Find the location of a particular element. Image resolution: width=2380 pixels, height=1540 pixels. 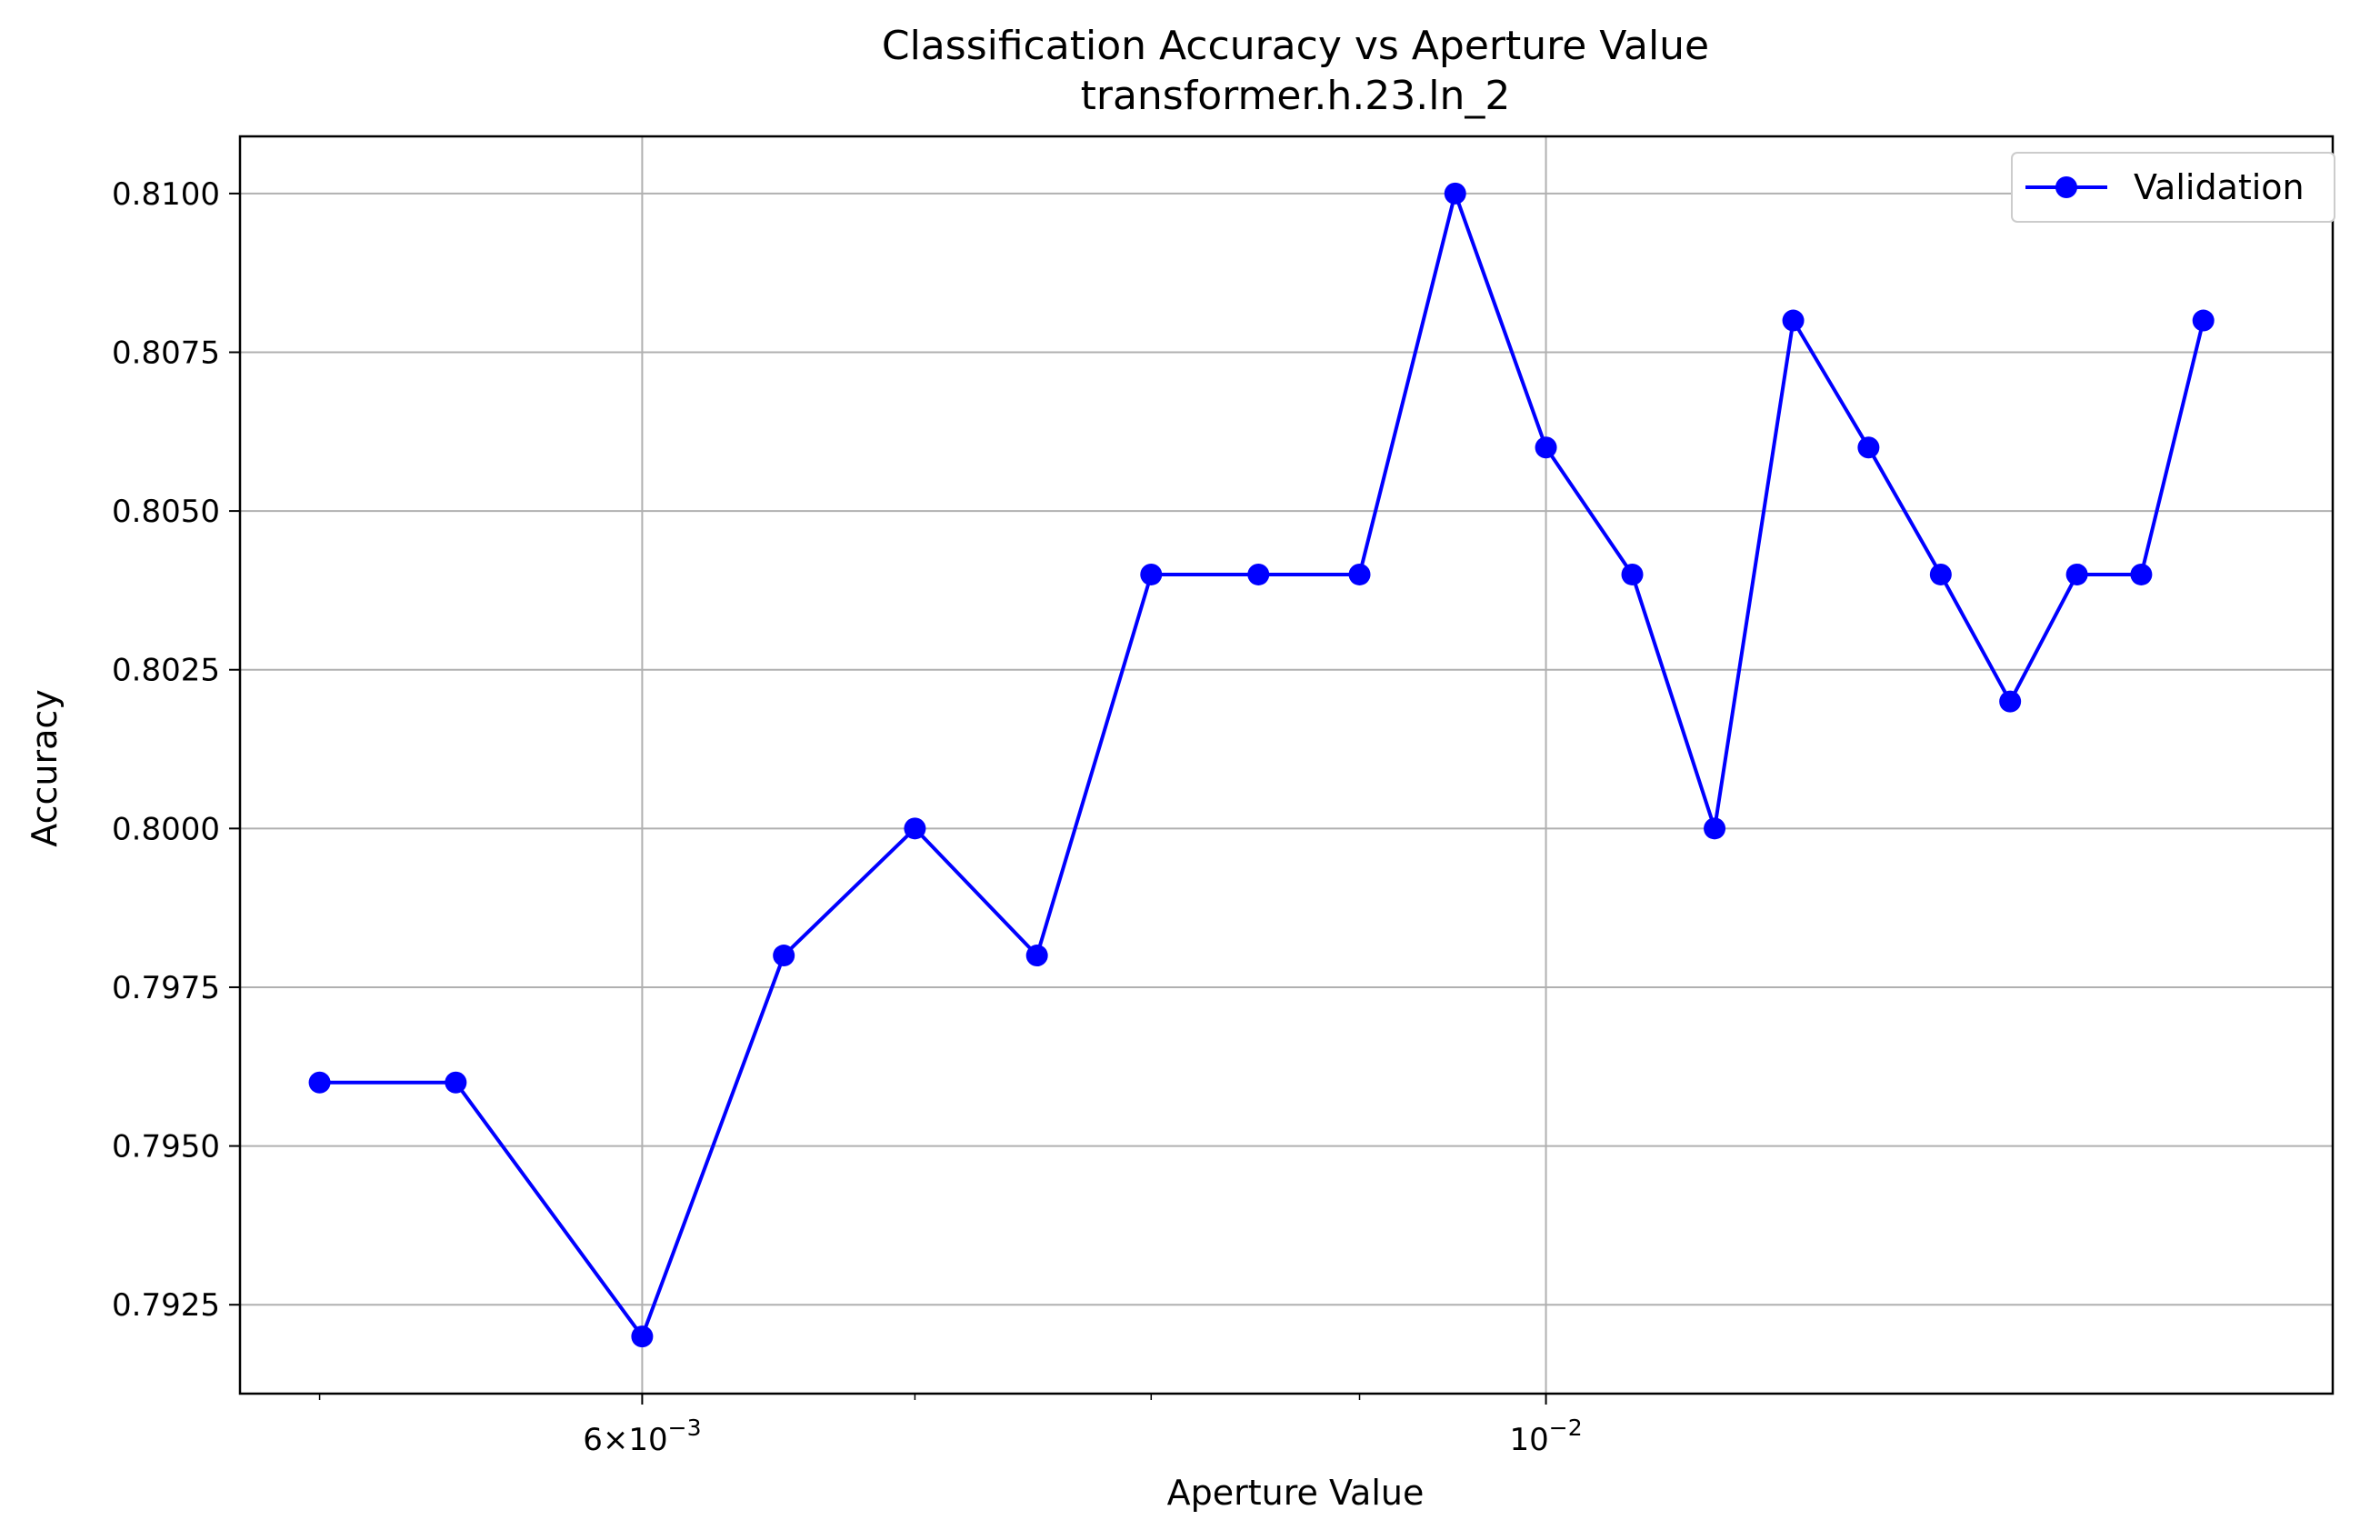

y-tick-label: 0.8075 is located at coordinates (166, 353).